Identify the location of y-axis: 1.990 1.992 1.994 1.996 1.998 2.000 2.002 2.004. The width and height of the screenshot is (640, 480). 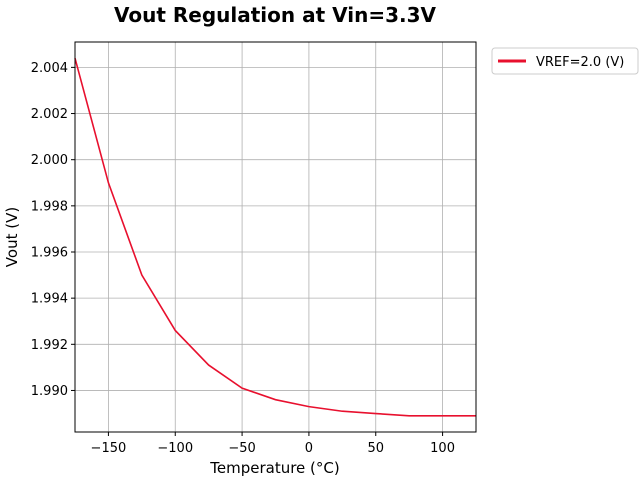
(53, 230).